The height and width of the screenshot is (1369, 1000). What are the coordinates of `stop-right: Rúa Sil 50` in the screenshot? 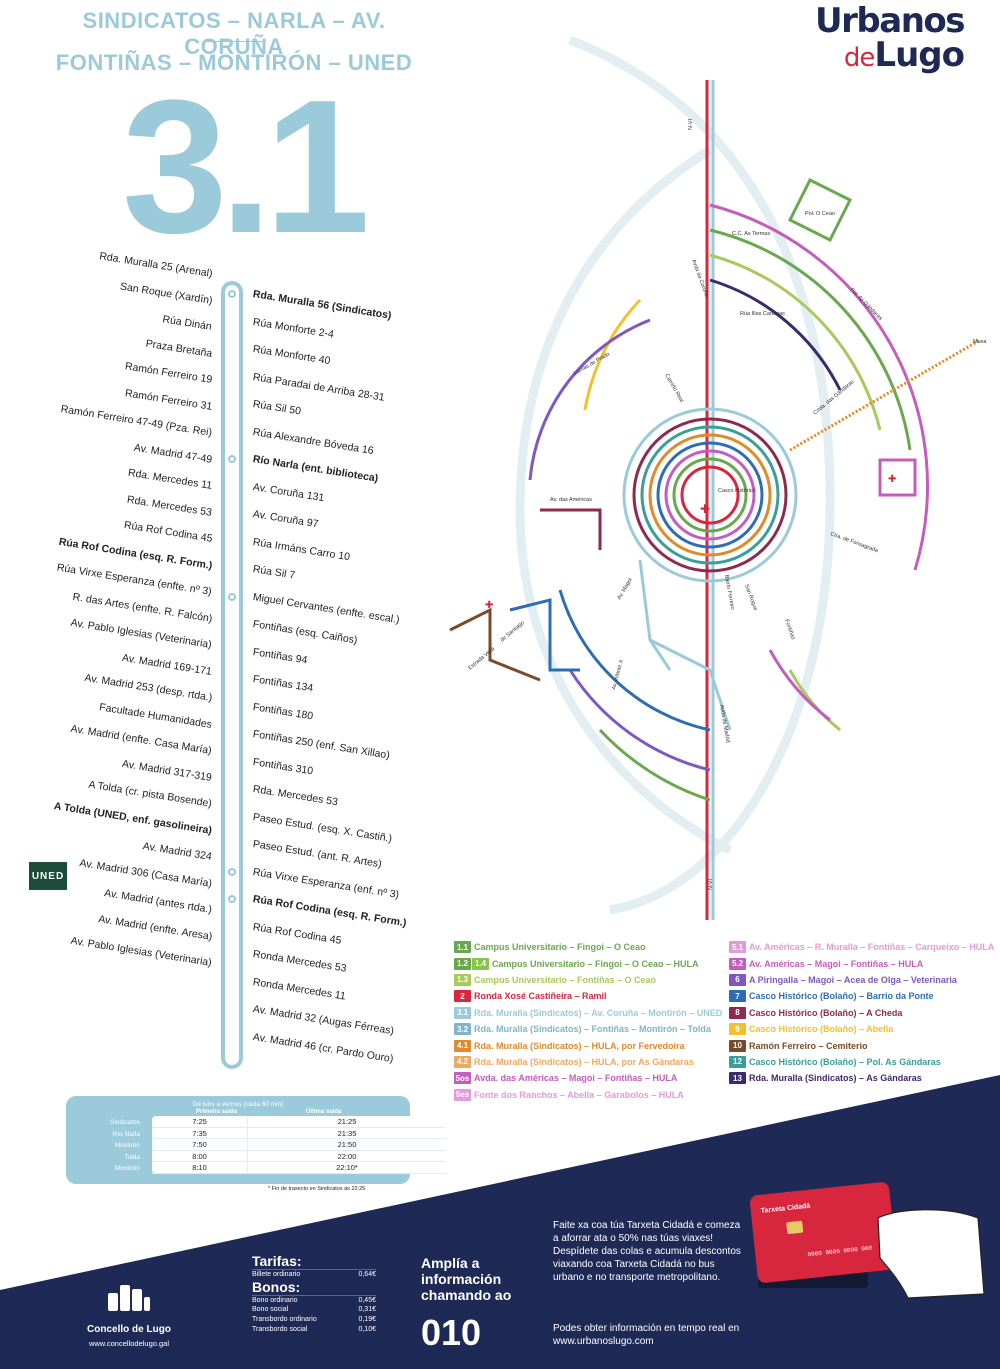 It's located at (277, 408).